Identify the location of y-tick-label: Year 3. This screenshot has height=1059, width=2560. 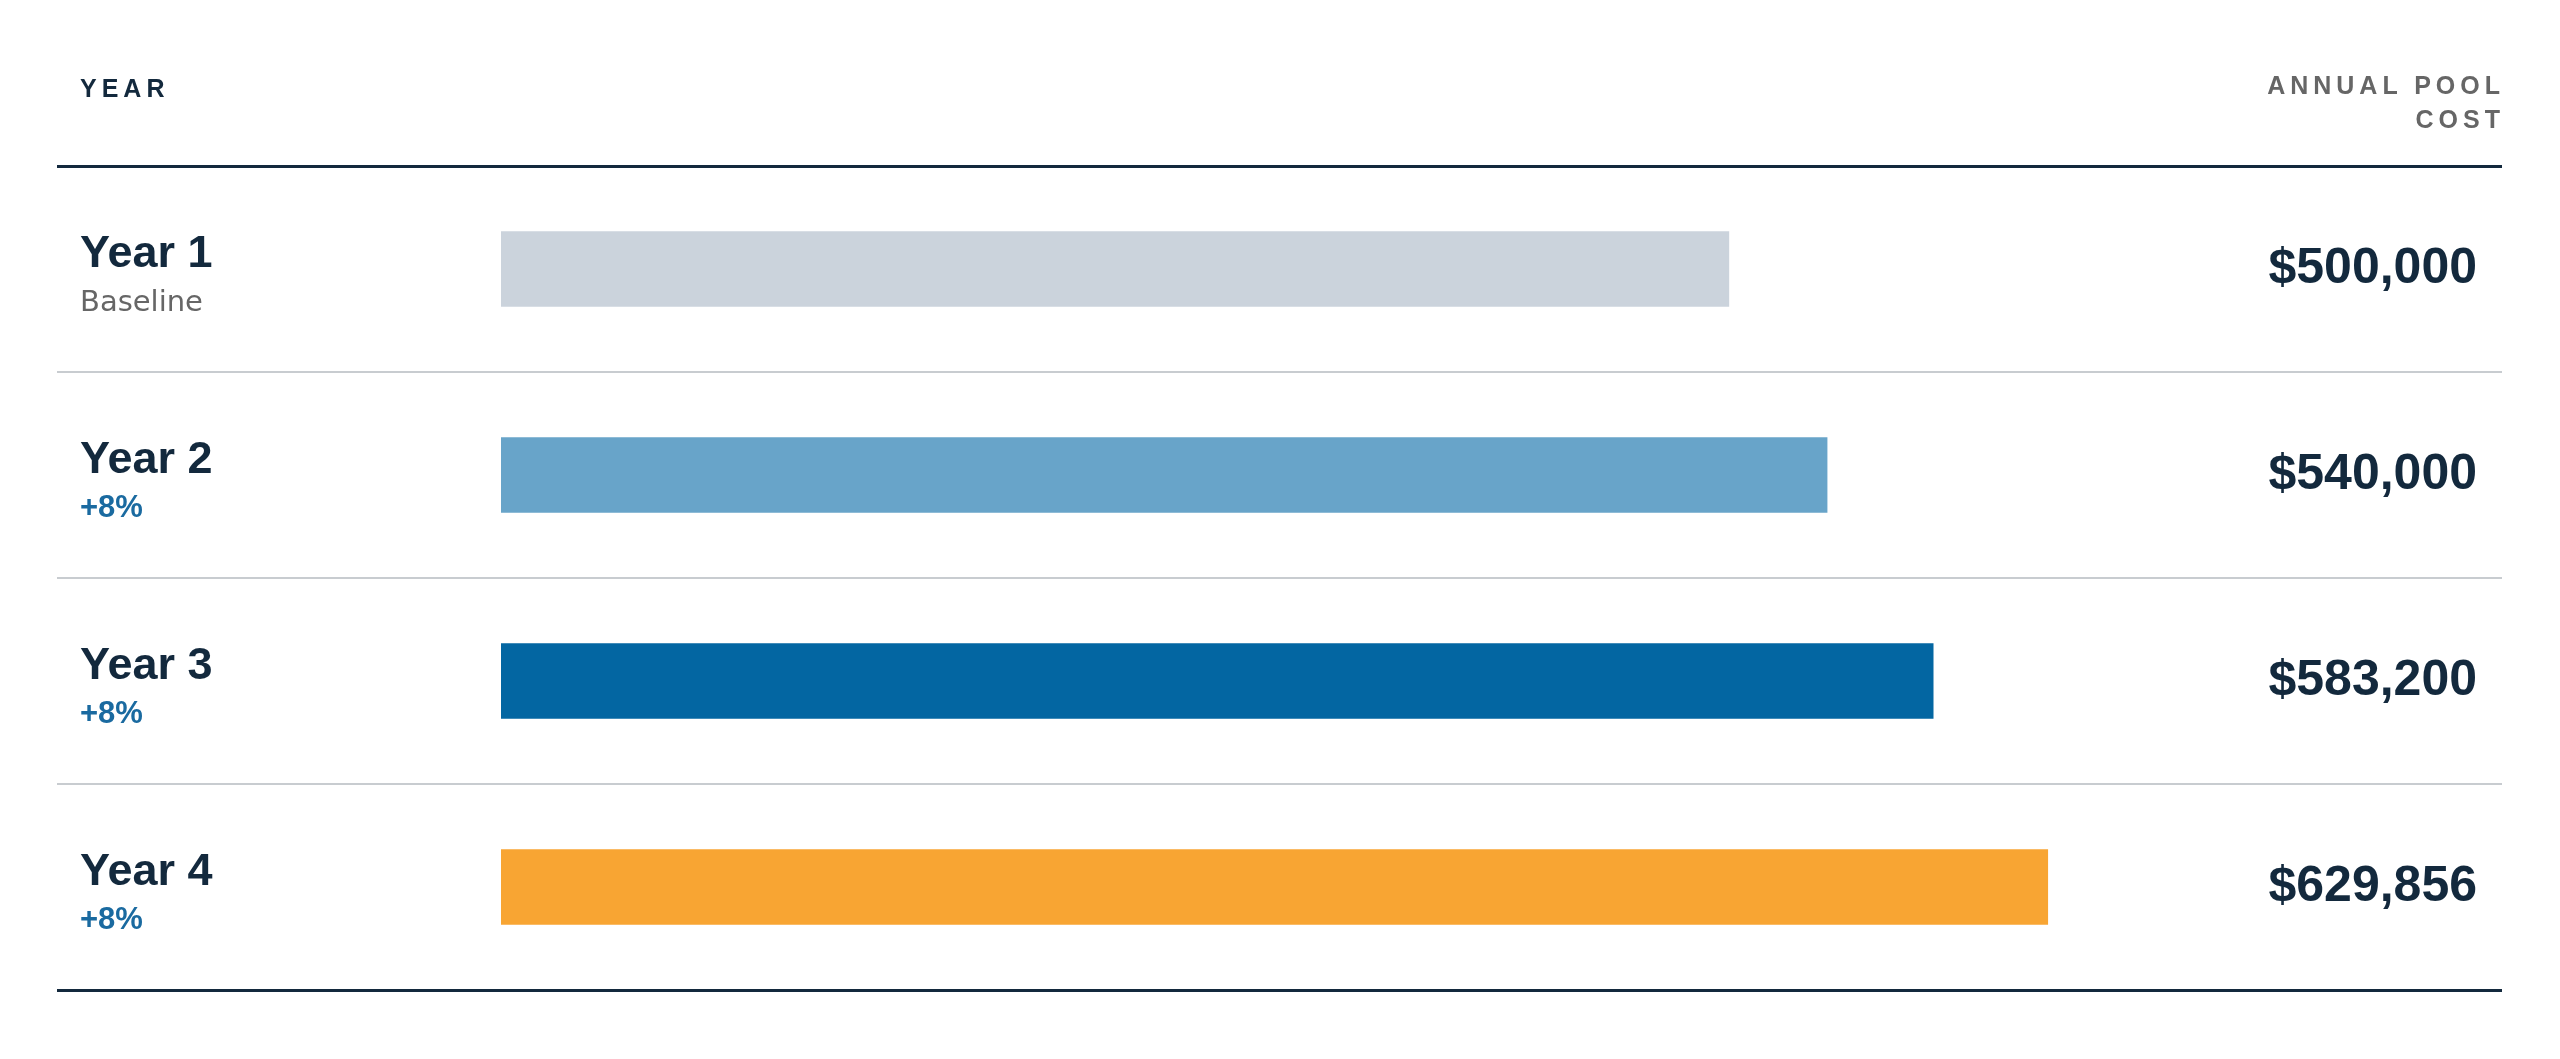
(146, 663).